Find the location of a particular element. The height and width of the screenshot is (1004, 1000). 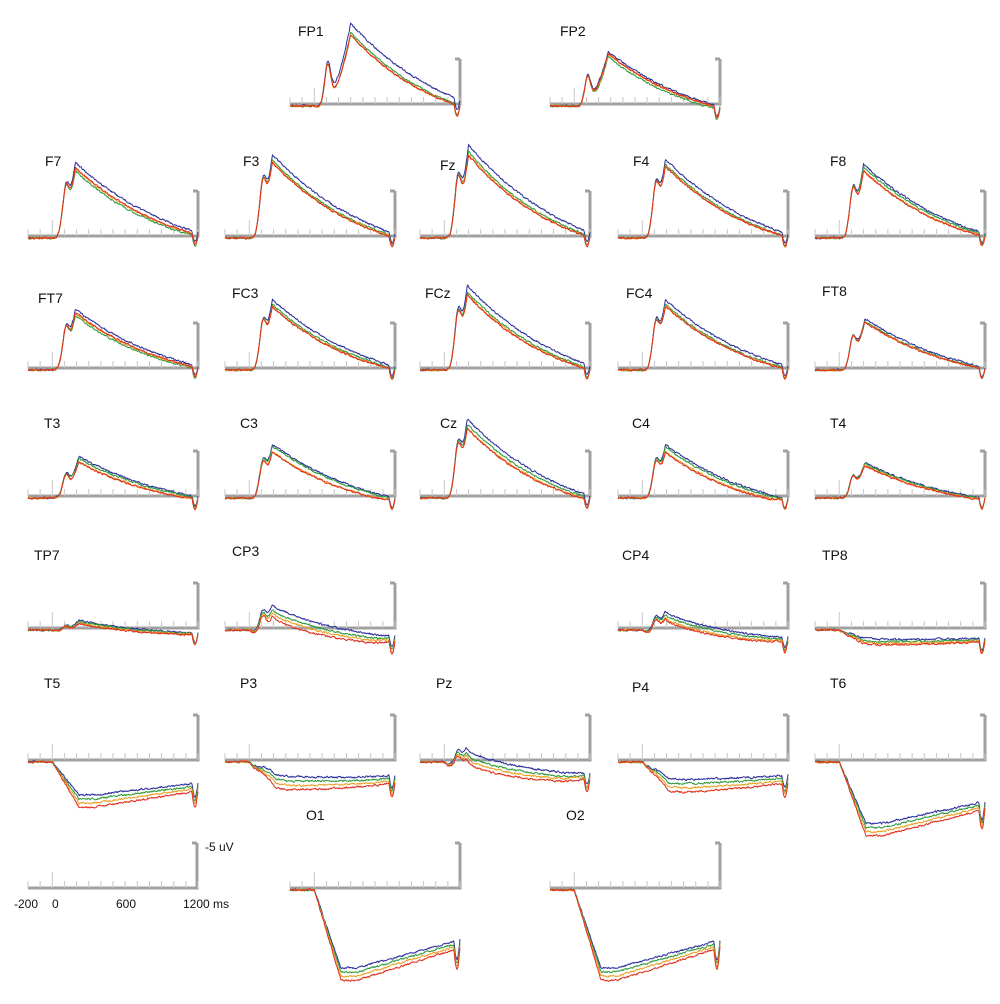

channel-label: FC3 is located at coordinates (245, 293).